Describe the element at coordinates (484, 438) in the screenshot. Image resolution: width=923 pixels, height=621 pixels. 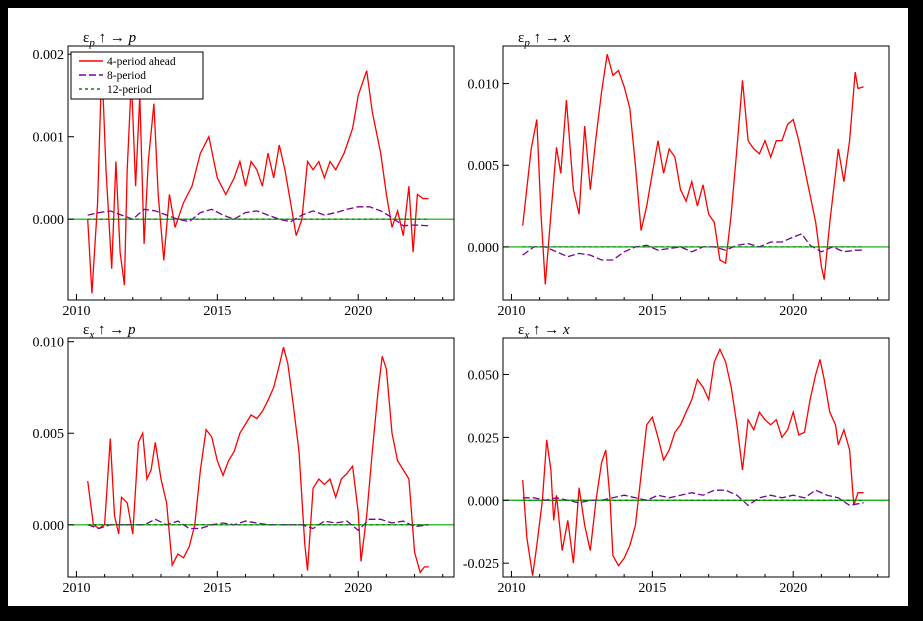
I see `y-tick-label: 0.025` at that location.